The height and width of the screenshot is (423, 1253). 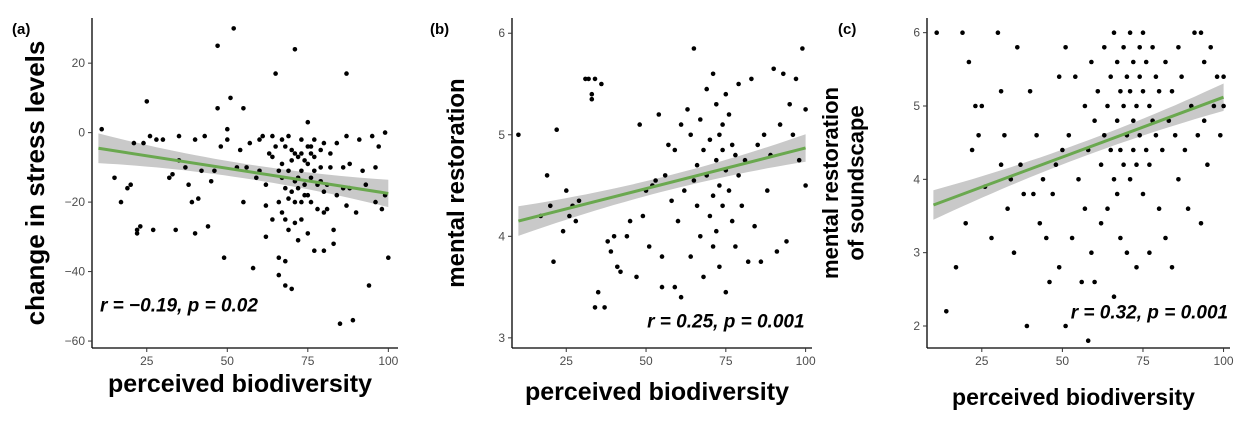 I want to click on y-tick-label: 6, so click(x=501, y=33).